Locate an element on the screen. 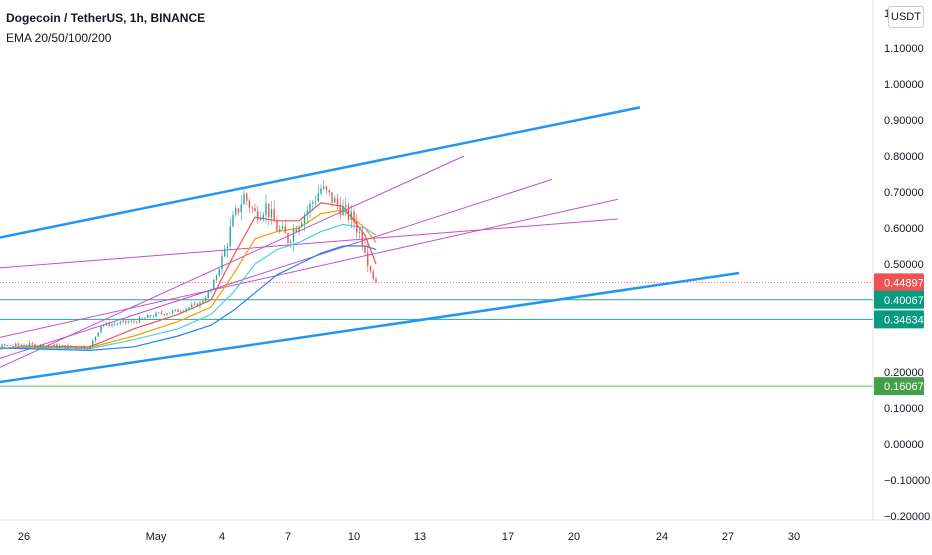  time-tick-label: 10 is located at coordinates (354, 537).